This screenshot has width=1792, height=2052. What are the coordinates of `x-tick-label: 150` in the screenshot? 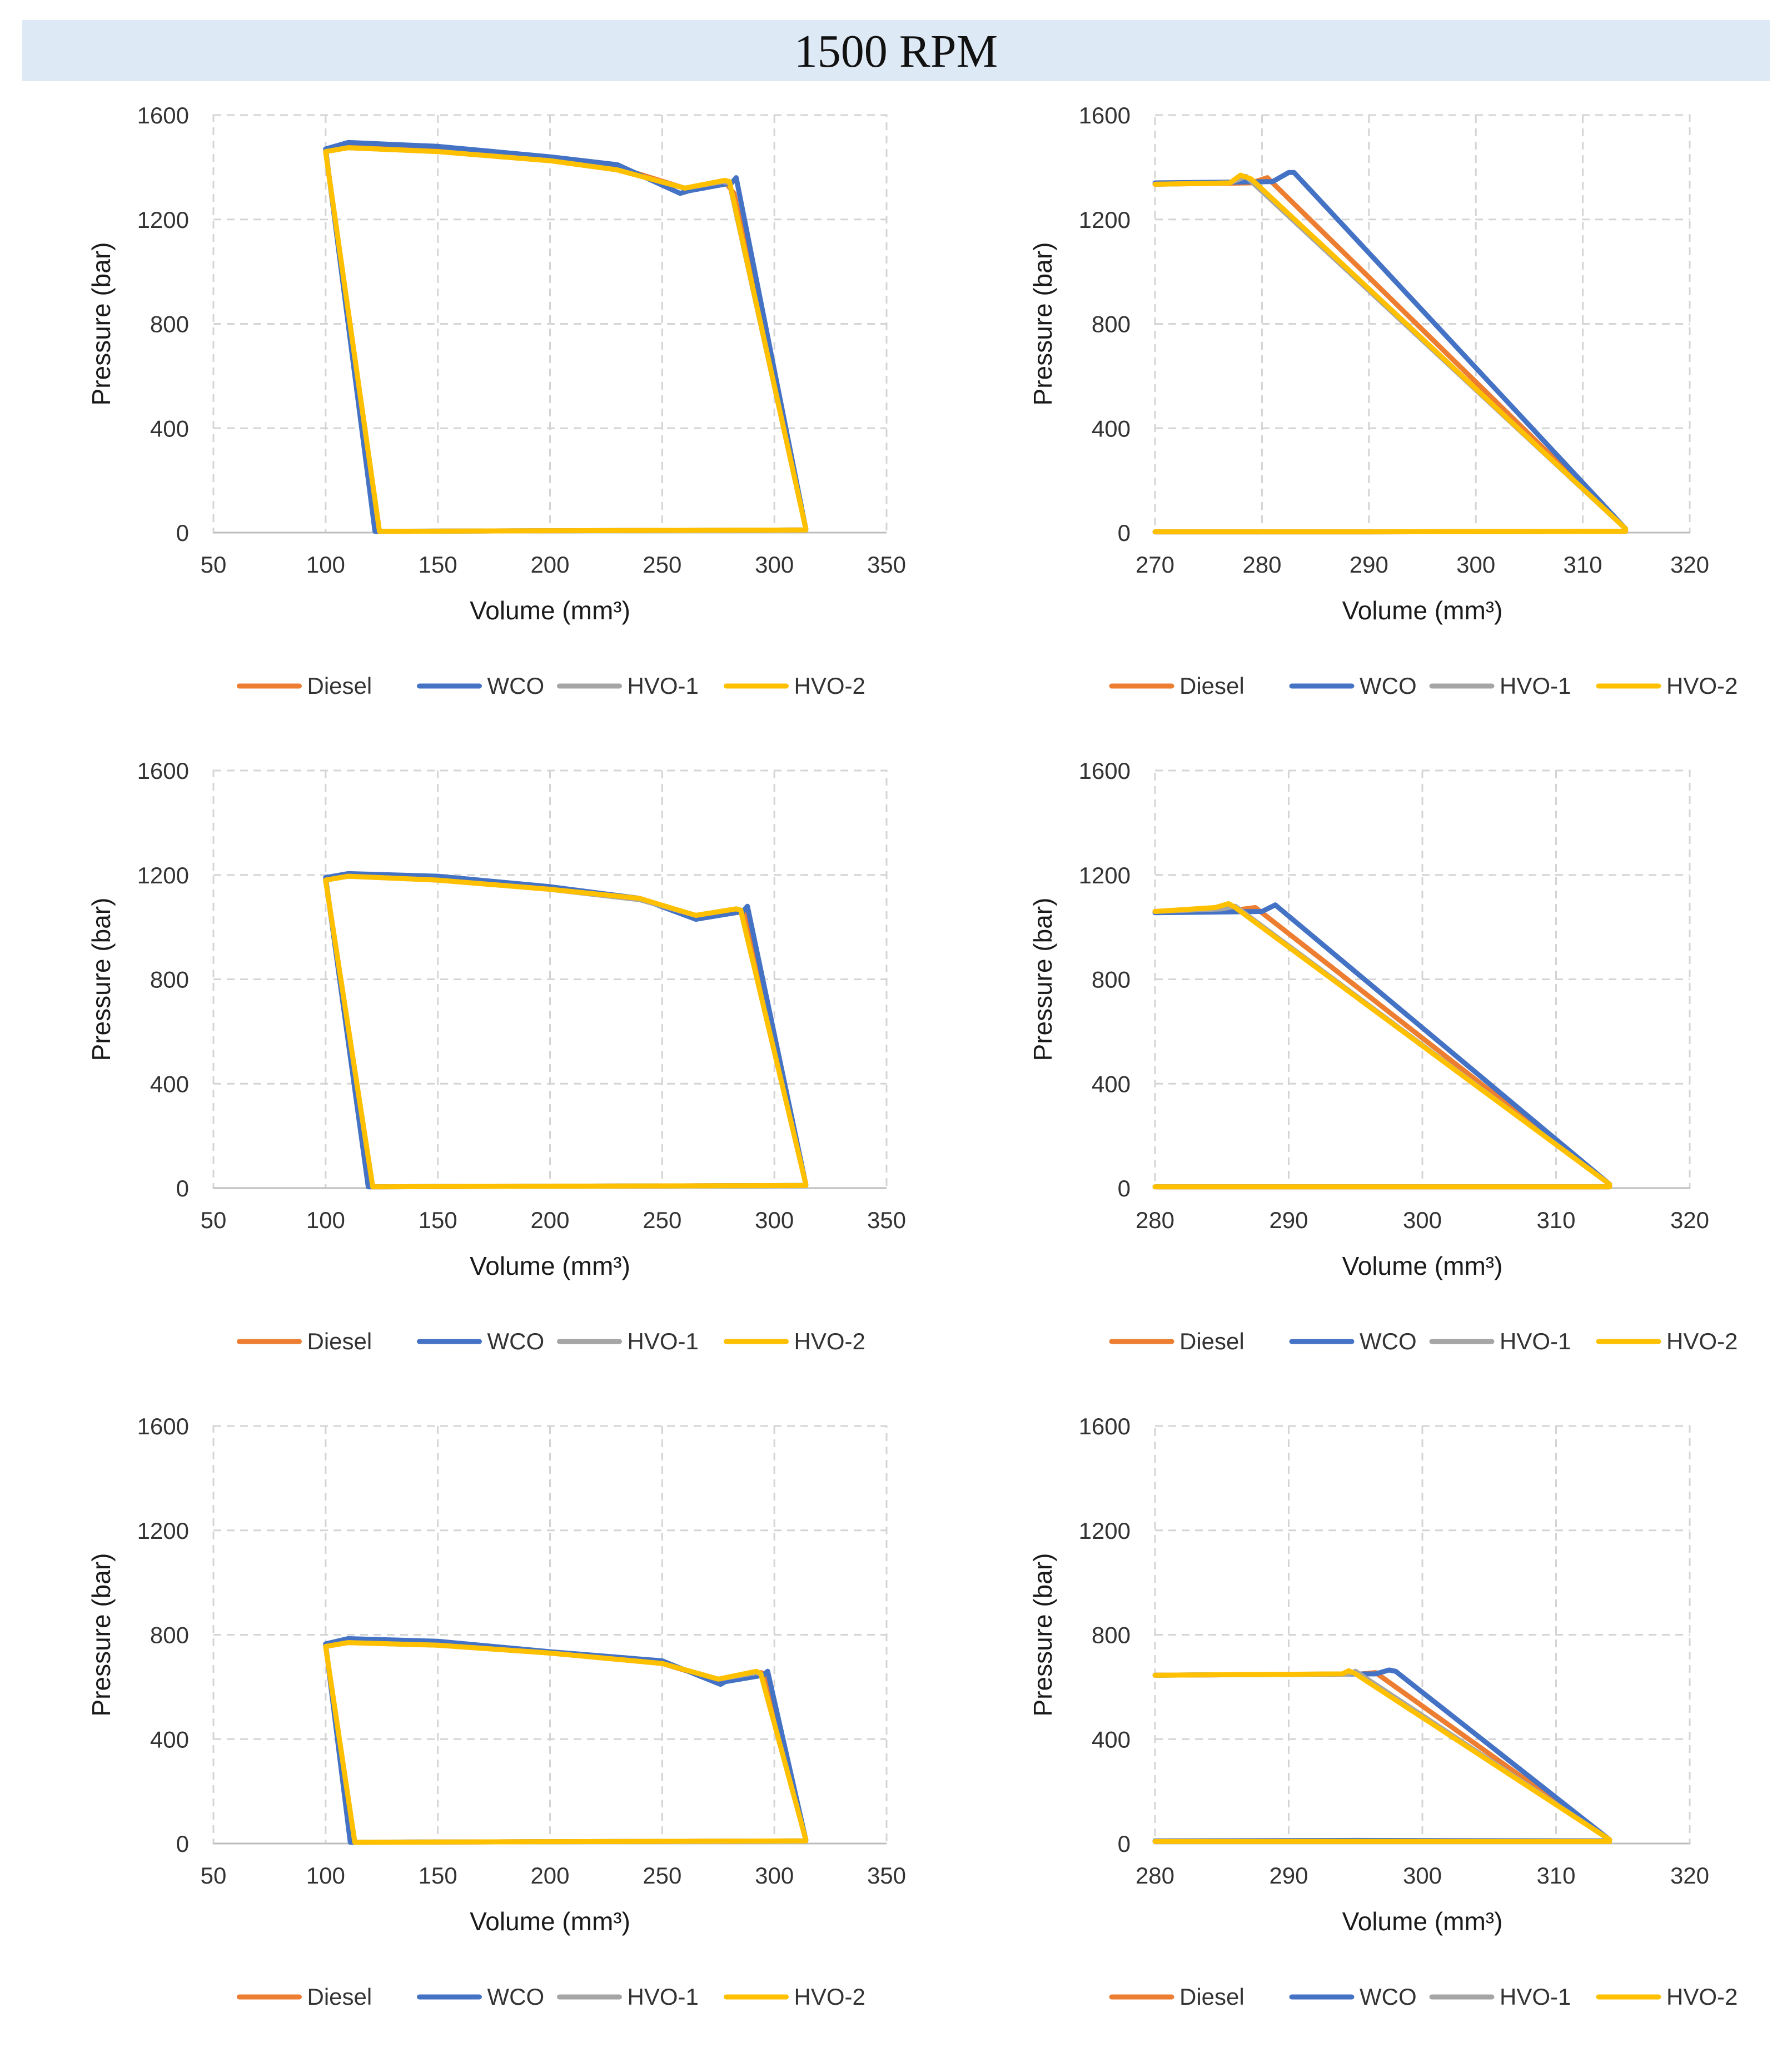 It's located at (438, 565).